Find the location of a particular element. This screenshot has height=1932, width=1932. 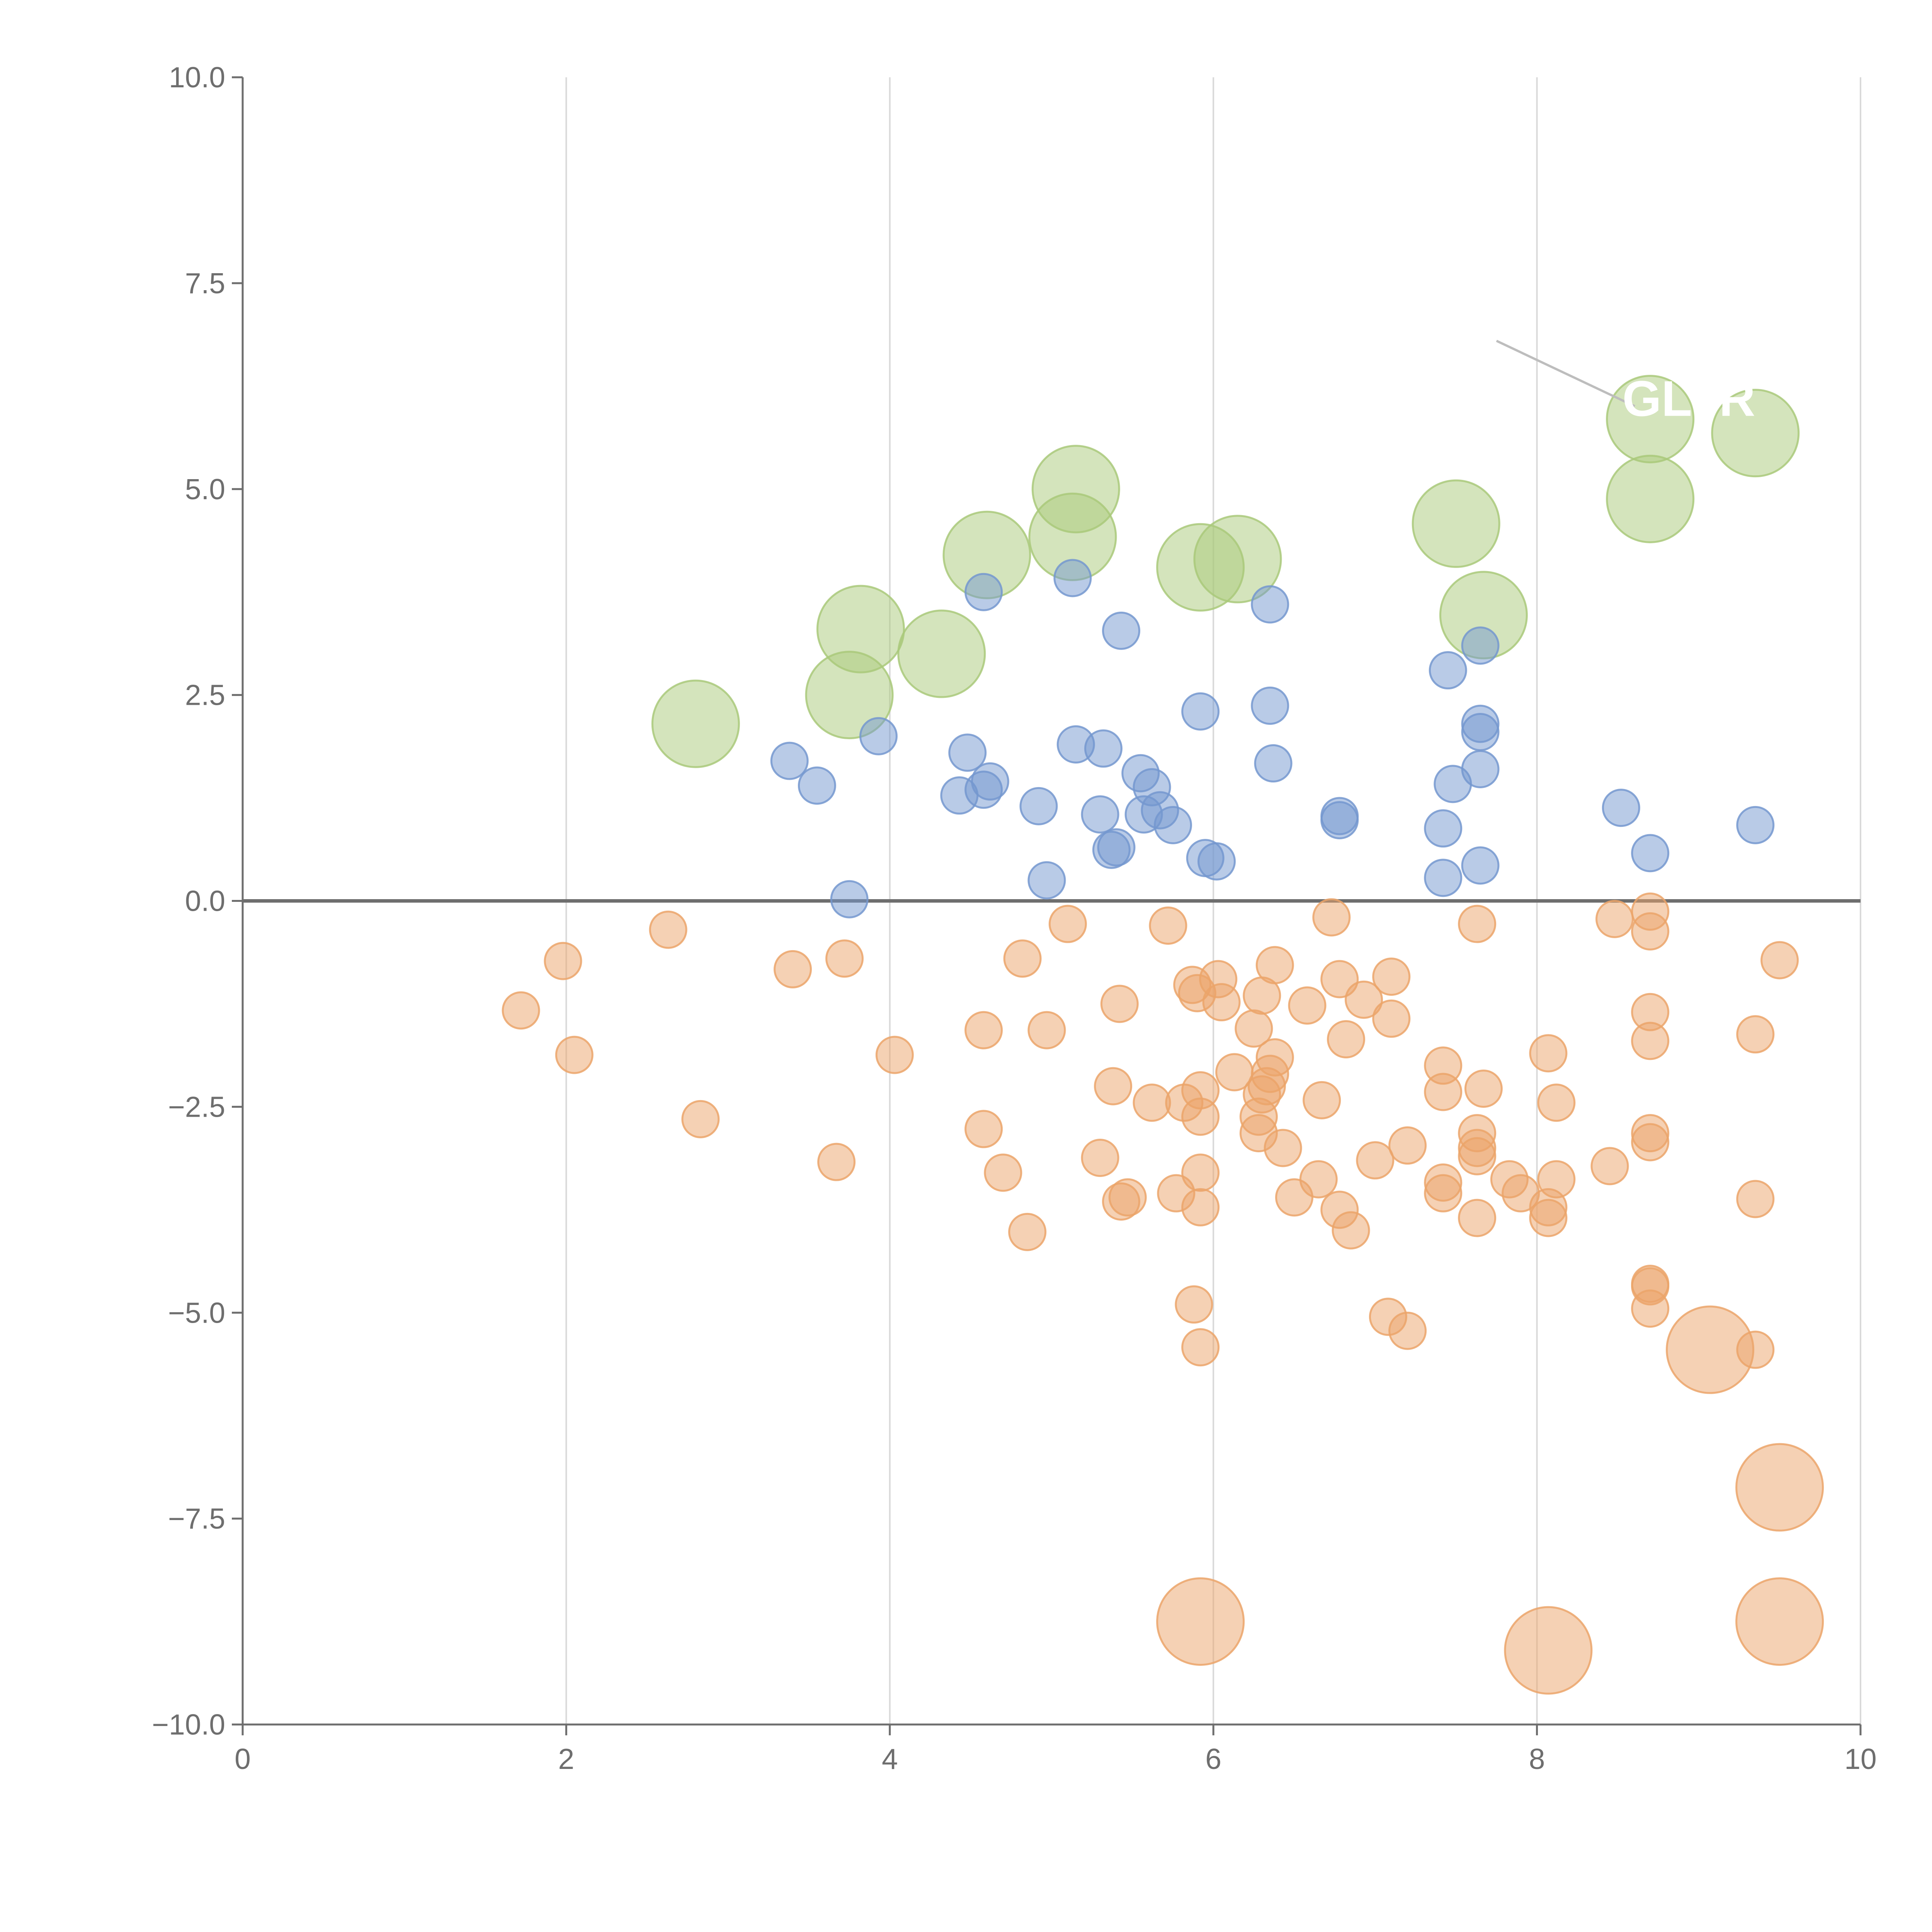

y-tick-label: 7.5 is located at coordinates (205, 283).